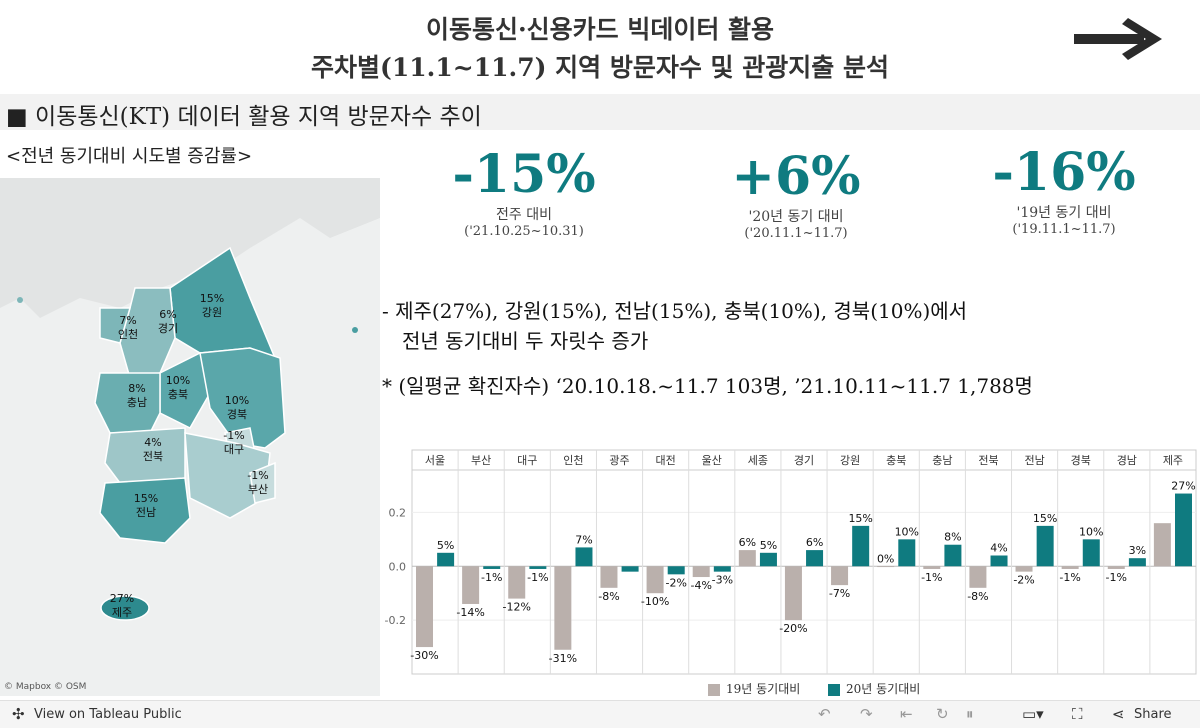  Describe the element at coordinates (1045, 518) in the screenshot. I see `data-label: 15%` at that location.